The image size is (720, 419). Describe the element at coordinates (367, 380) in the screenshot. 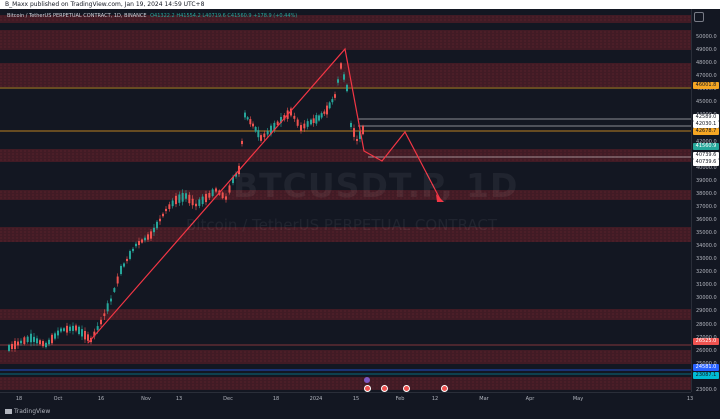

I see `dividend-event-icon` at that location.